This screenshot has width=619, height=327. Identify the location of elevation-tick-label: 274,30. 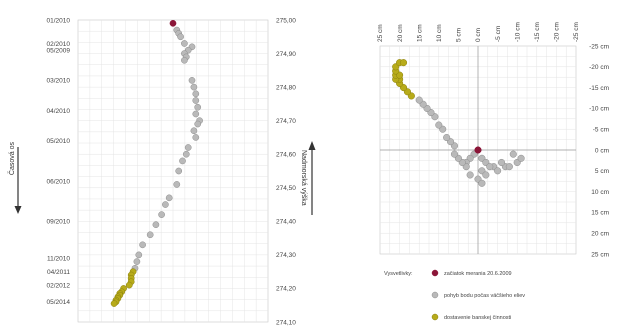
(286, 255).